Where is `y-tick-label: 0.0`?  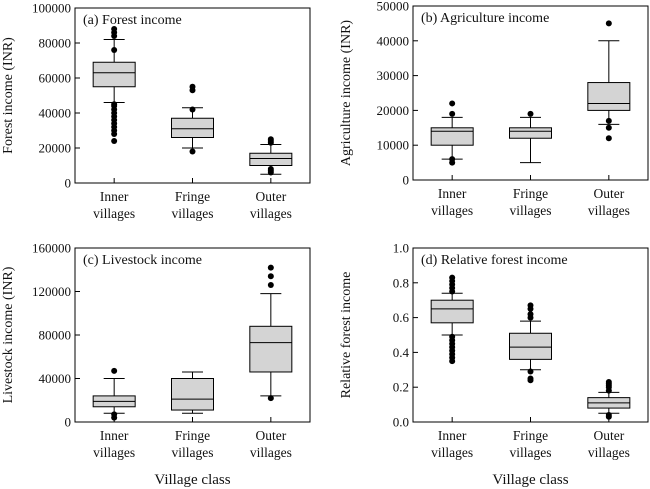
y-tick-label: 0.0 is located at coordinates (401, 422).